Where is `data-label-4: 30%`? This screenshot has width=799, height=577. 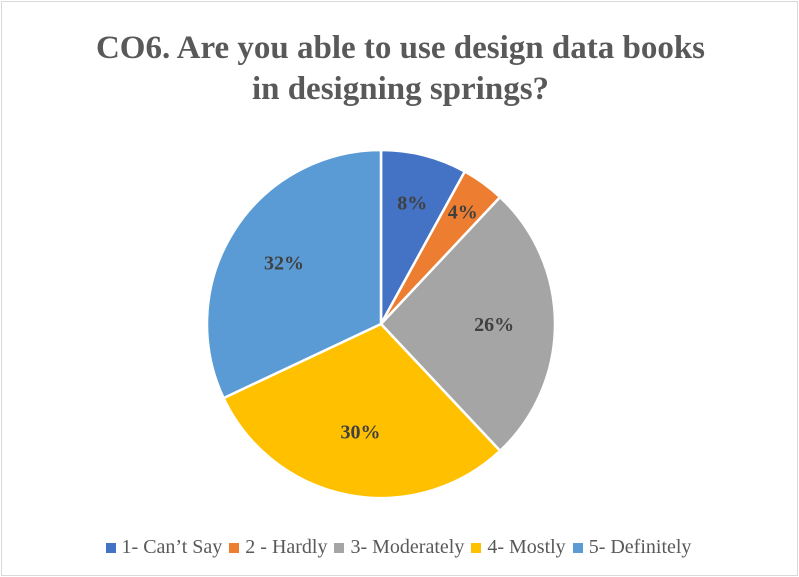 data-label-4: 30% is located at coordinates (361, 433).